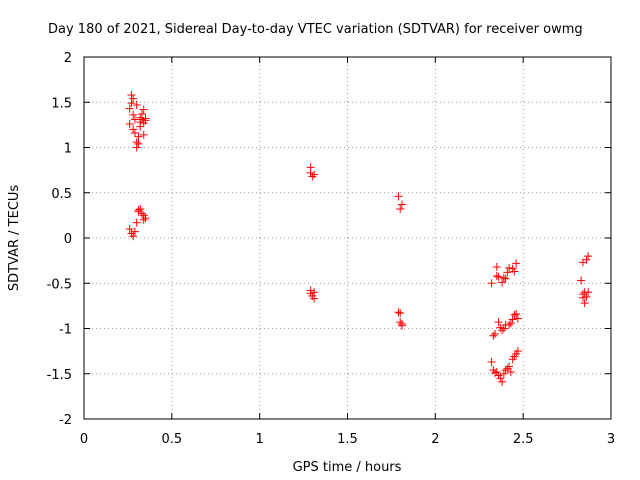  I want to click on x-tick-label: 0, so click(84, 439).